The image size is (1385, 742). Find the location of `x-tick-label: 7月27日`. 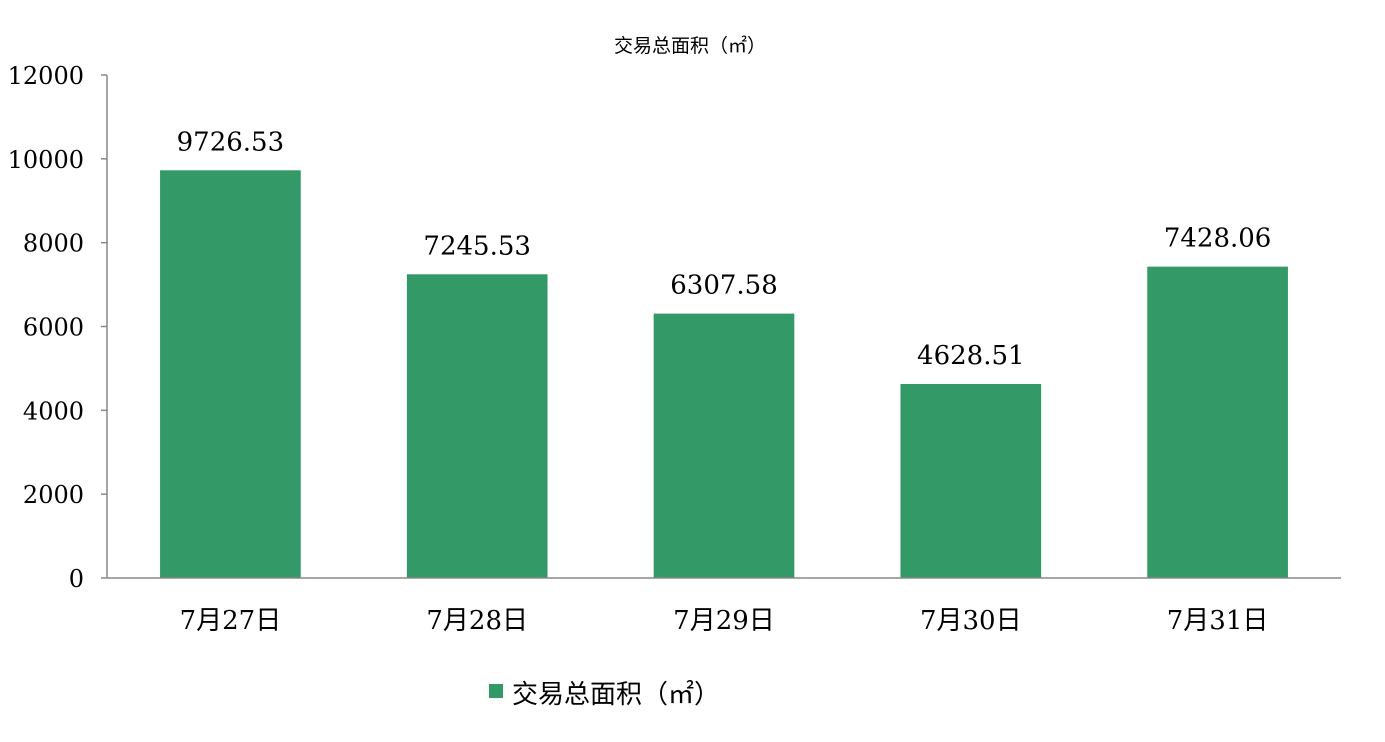

x-tick-label: 7月27日 is located at coordinates (231, 621).